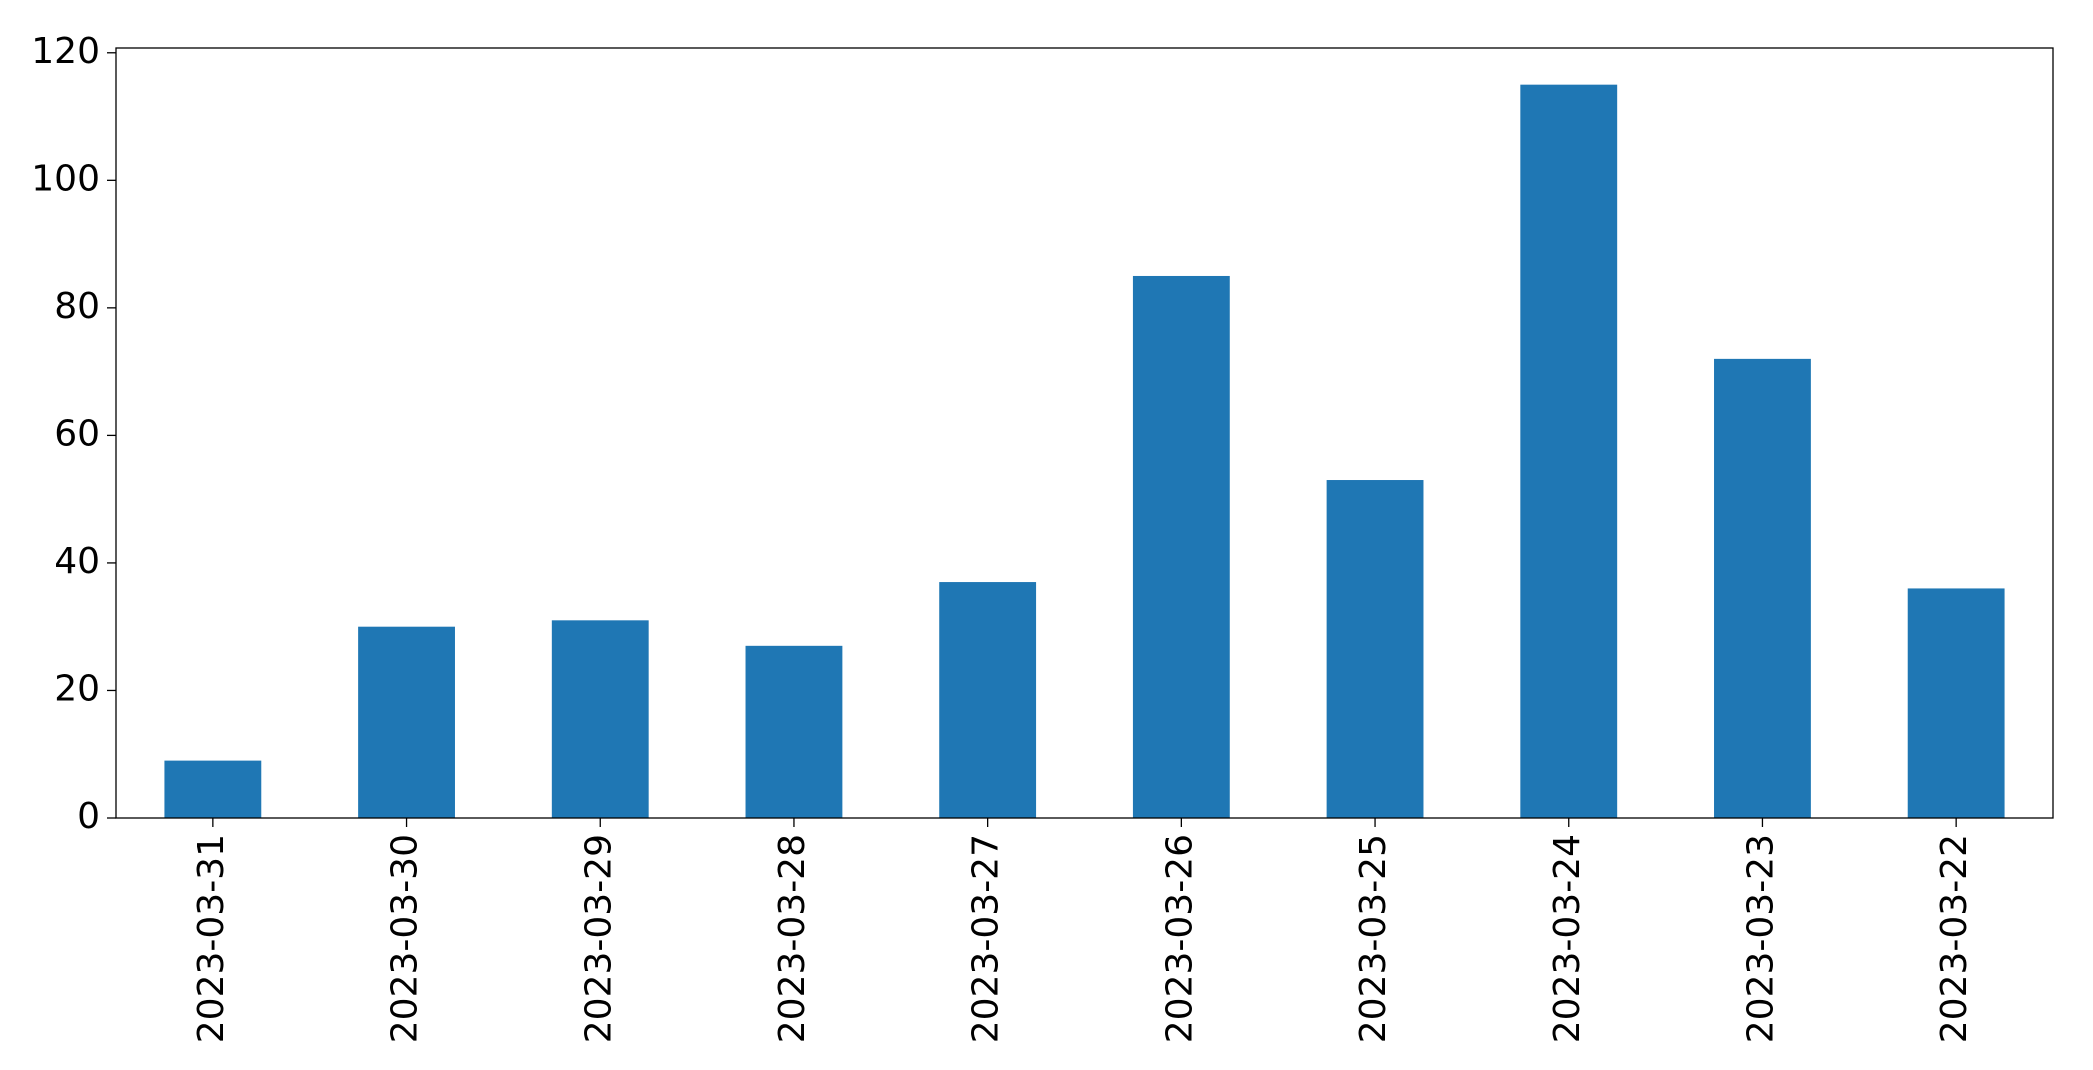 Image resolution: width=2093 pixels, height=1070 pixels. What do you see at coordinates (77, 306) in the screenshot?
I see `y-tick-label: 80` at bounding box center [77, 306].